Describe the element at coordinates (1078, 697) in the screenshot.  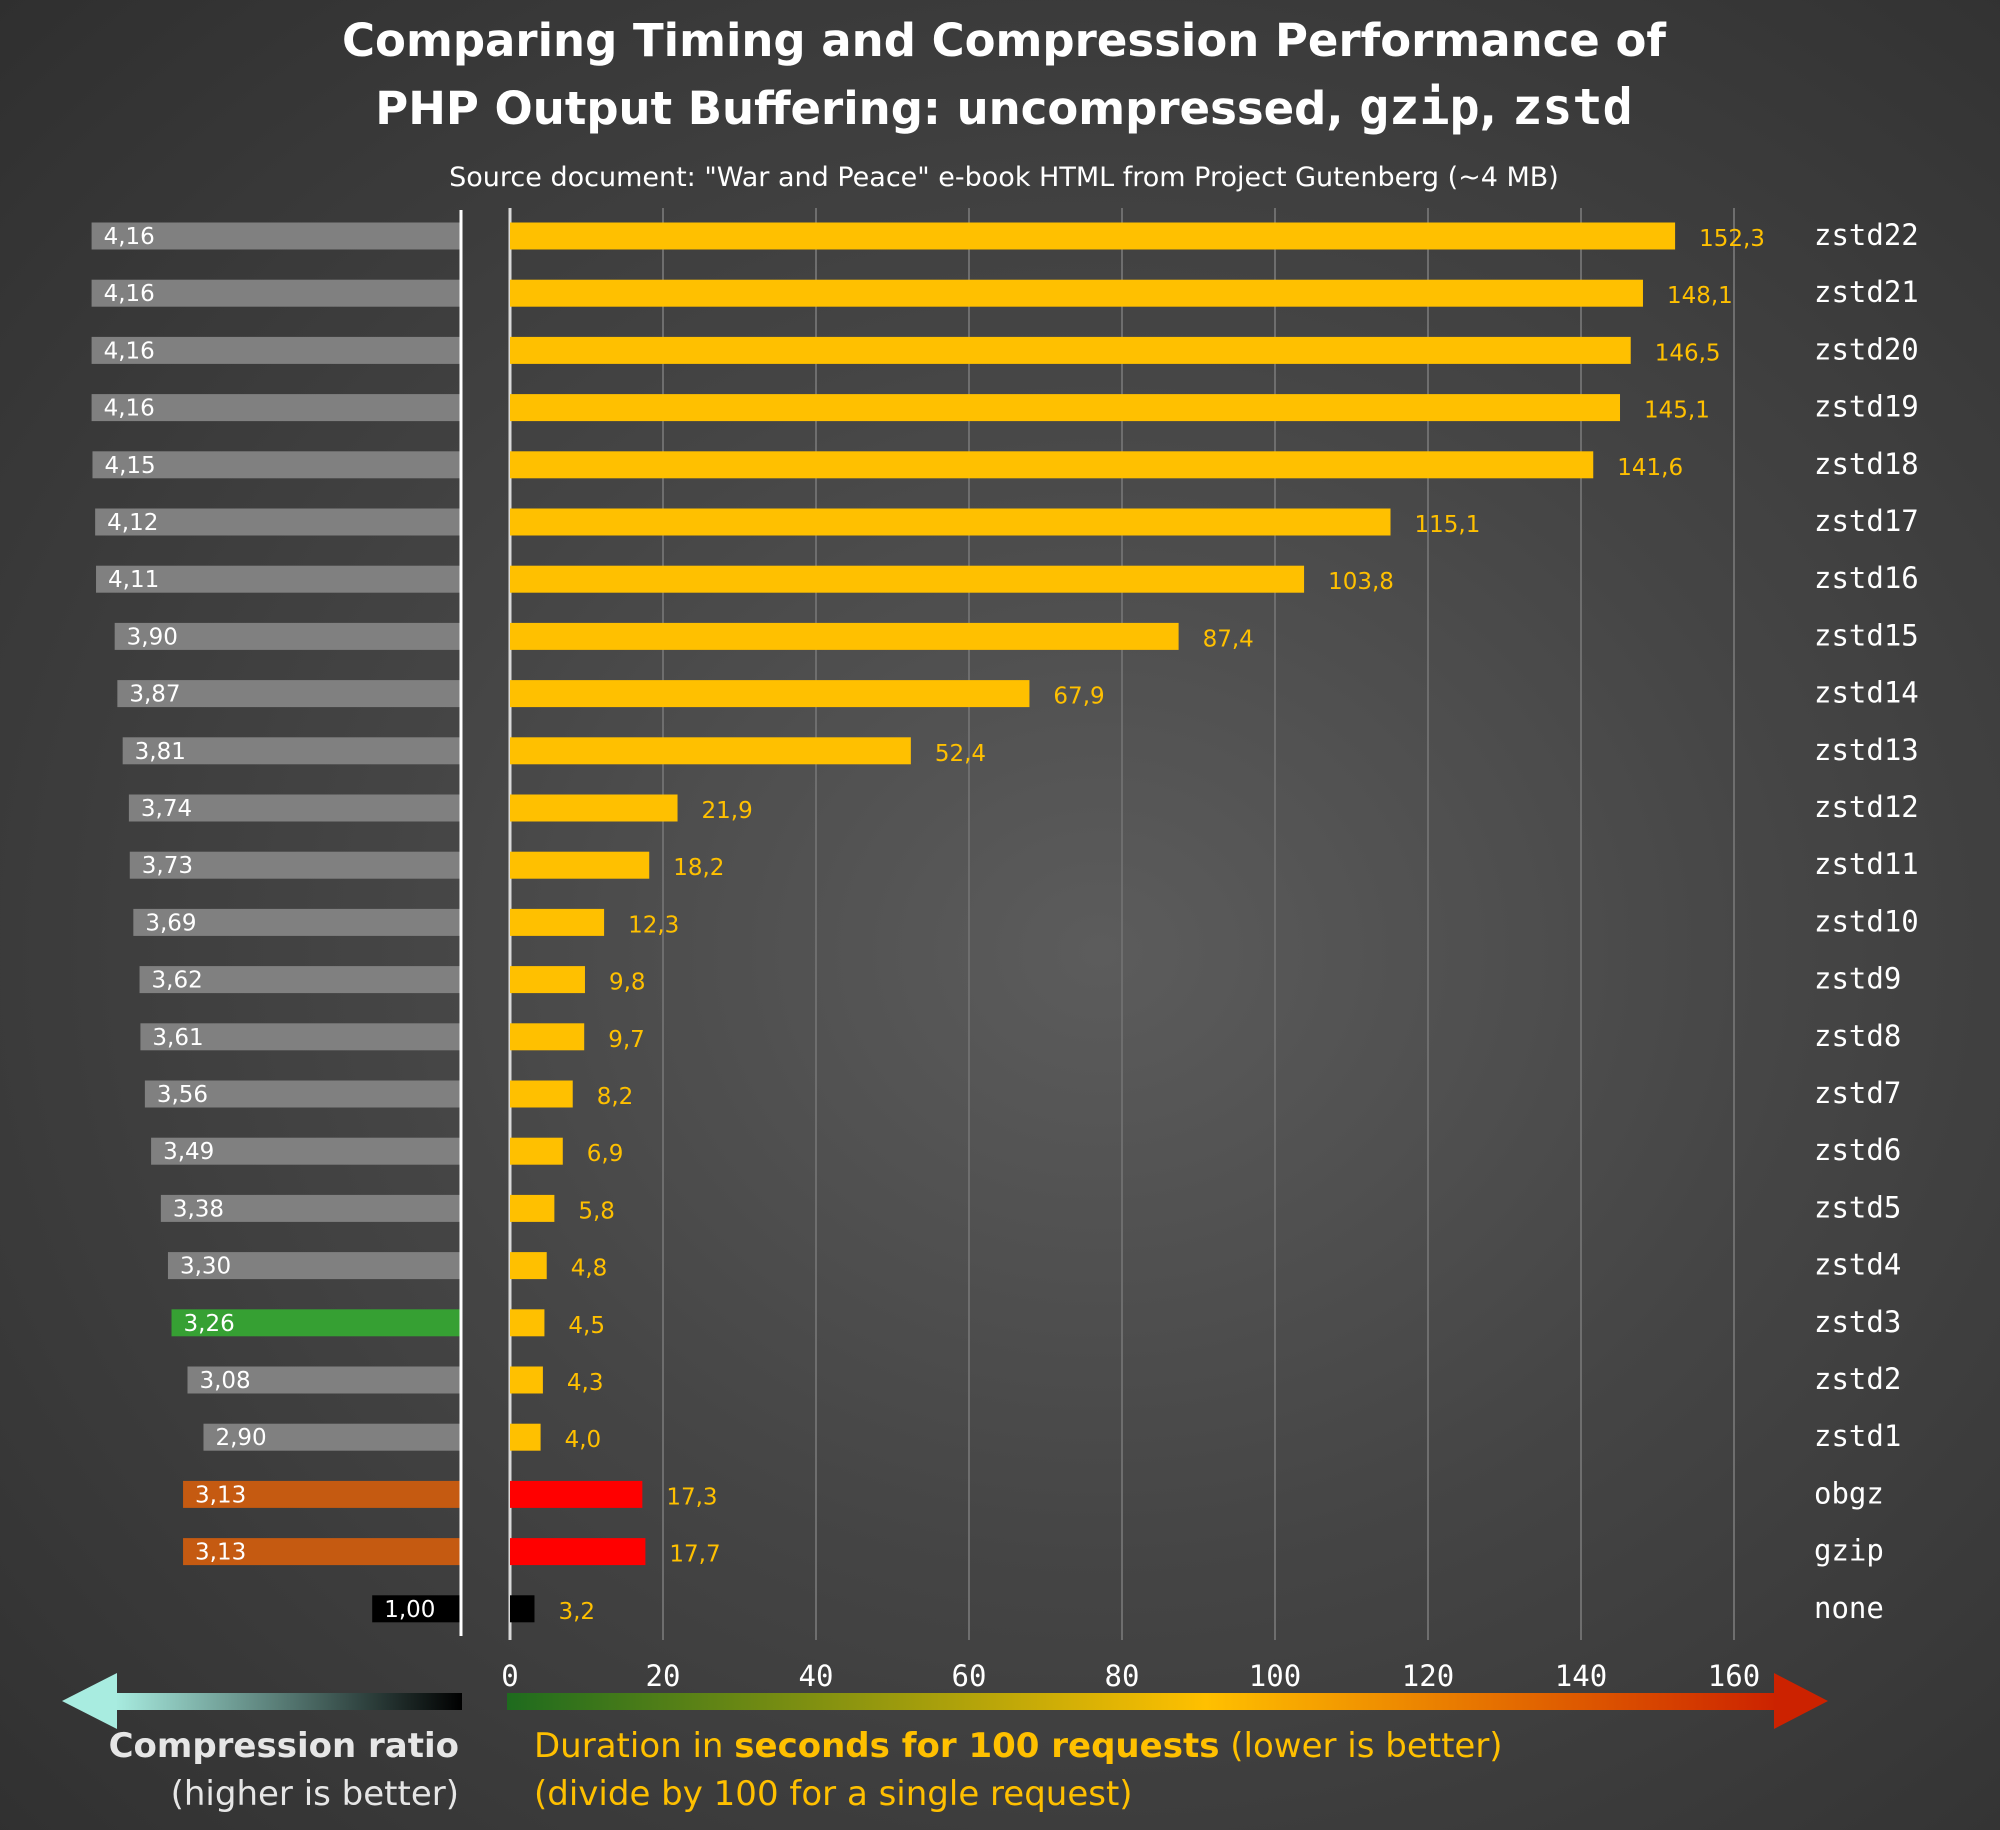
I see `duration-data-label: 67,9` at that location.